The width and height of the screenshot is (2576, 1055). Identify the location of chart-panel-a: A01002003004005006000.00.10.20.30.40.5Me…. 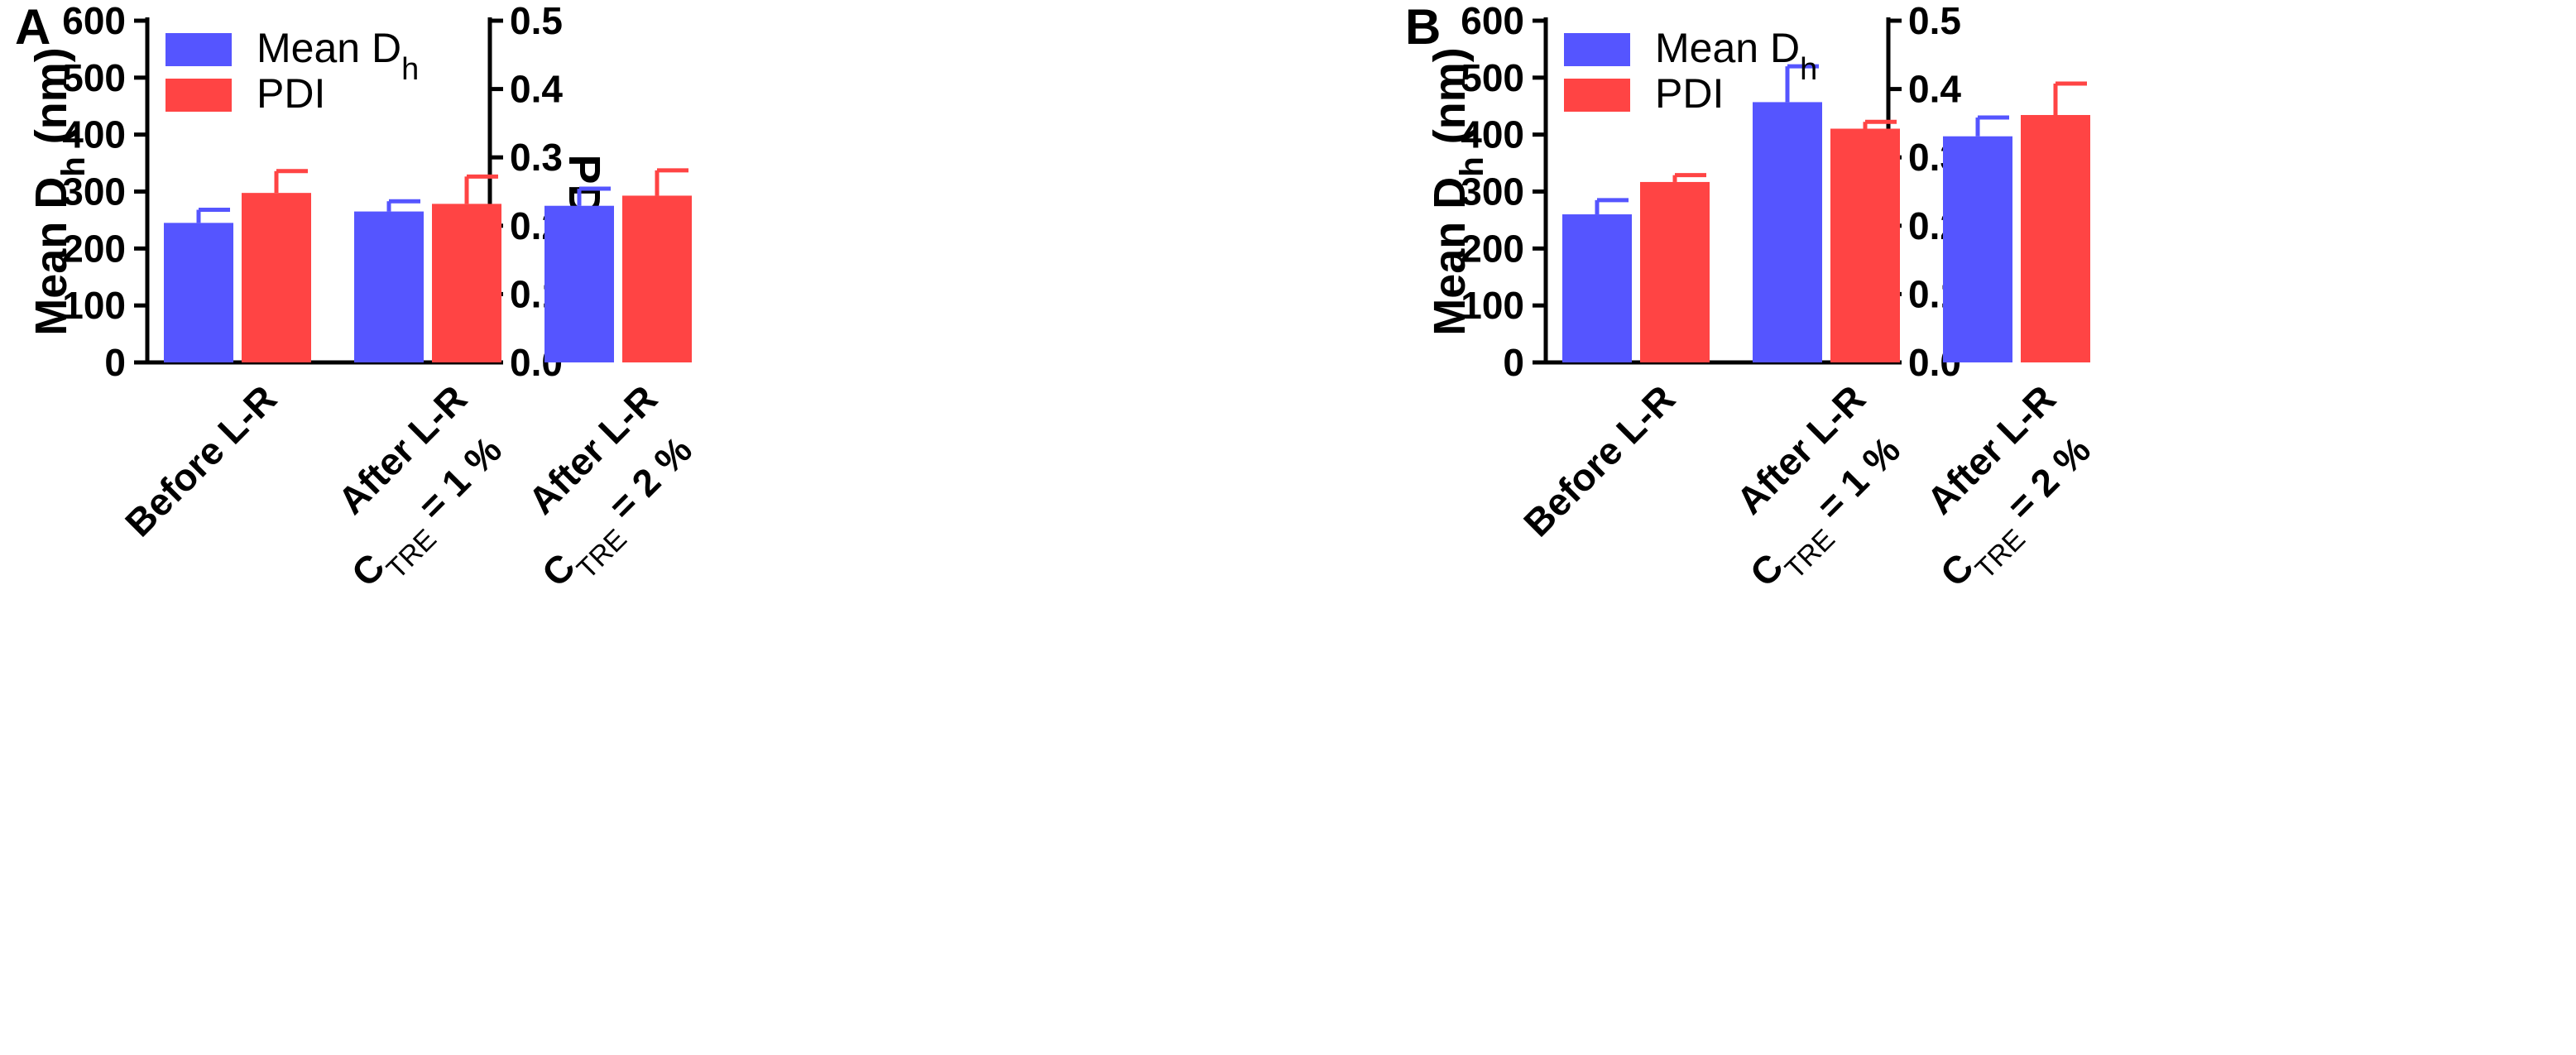
(358, 297).